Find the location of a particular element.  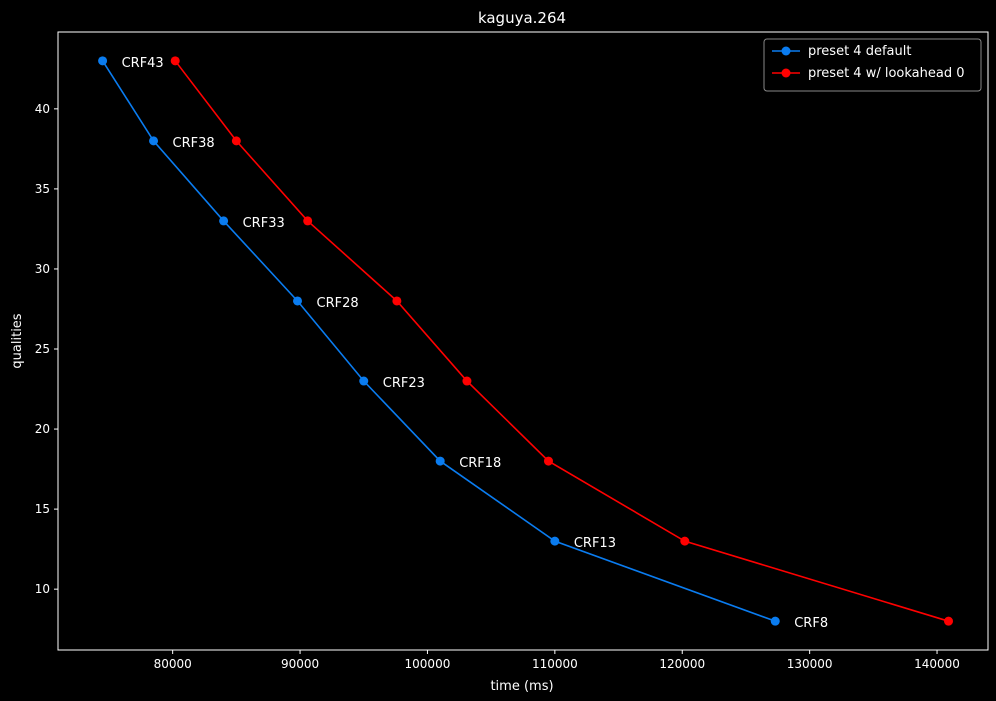

y-tick-label: 10 is located at coordinates (42, 589).